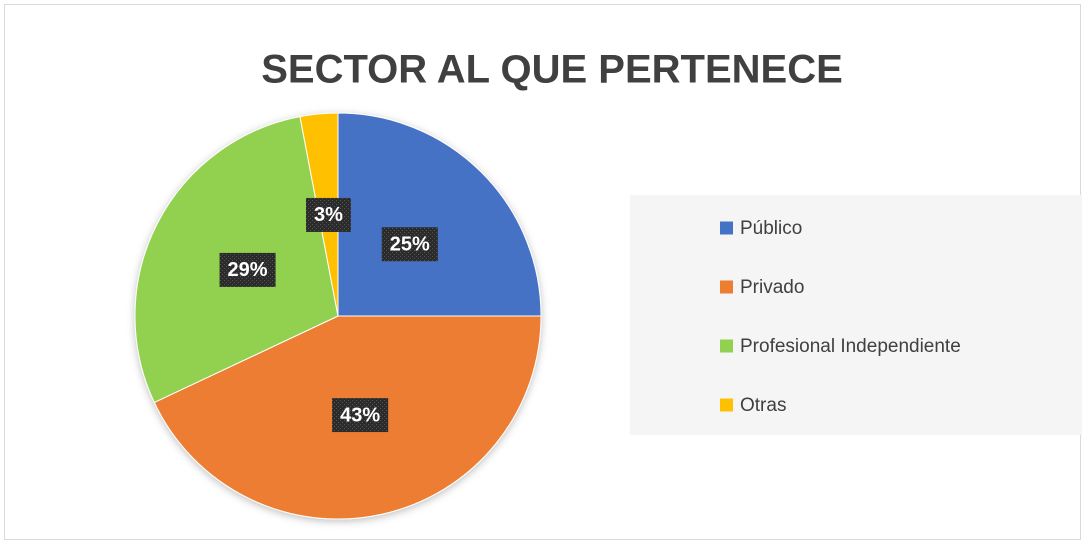 The height and width of the screenshot is (540, 1085). I want to click on legend-label: Profesional Independiente, so click(850, 346).